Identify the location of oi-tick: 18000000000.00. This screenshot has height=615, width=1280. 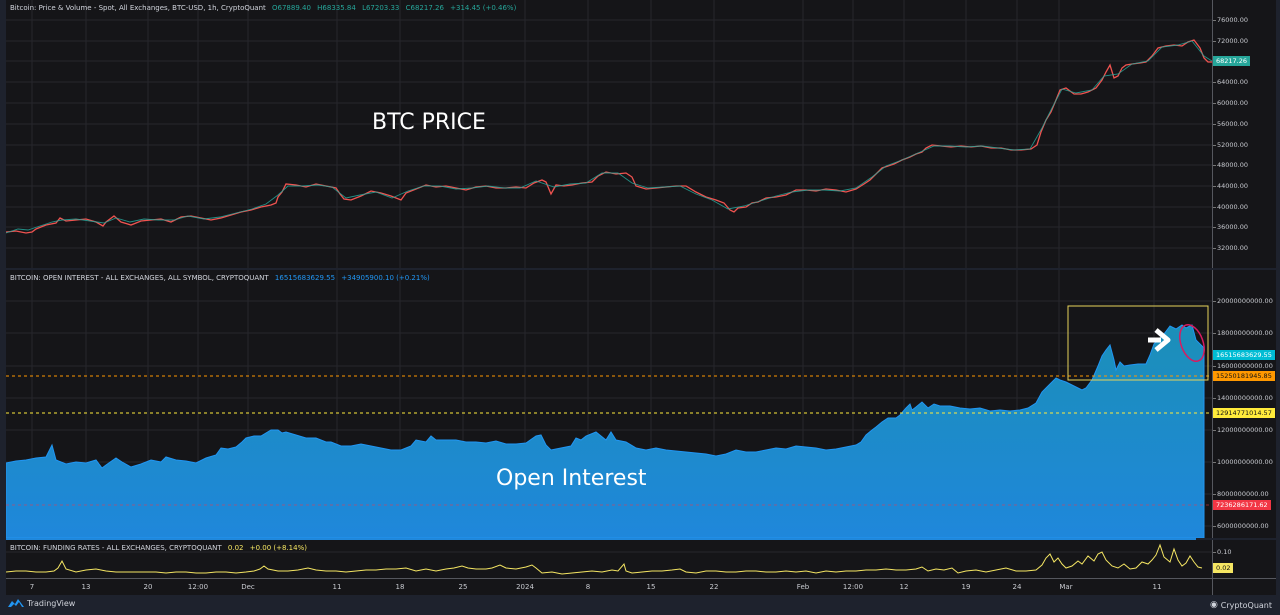
(1243, 333).